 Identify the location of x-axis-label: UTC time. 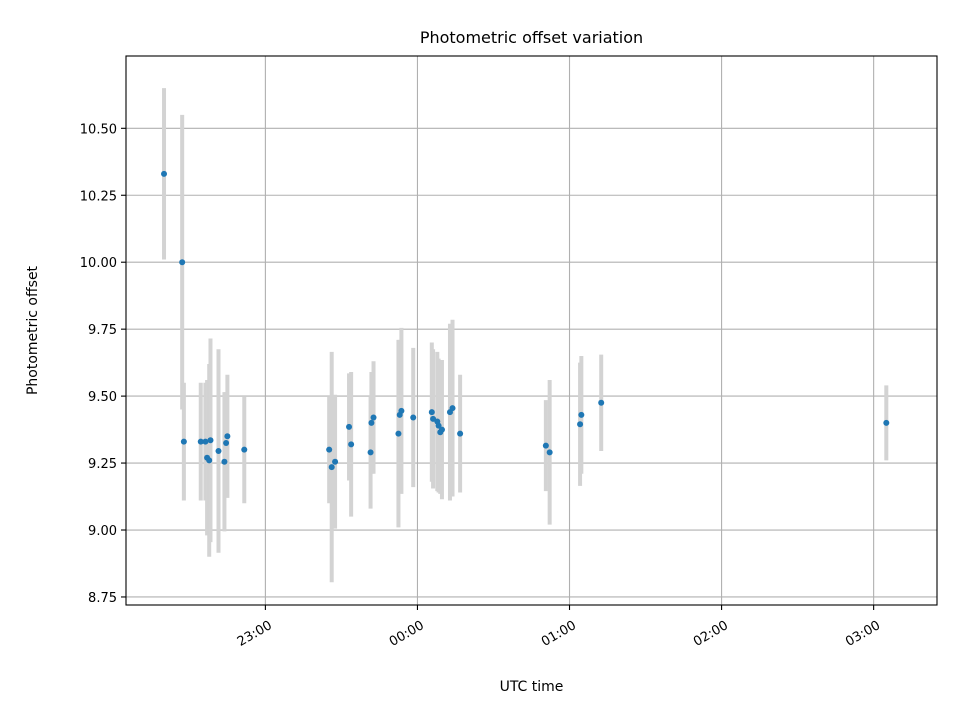
(532, 687).